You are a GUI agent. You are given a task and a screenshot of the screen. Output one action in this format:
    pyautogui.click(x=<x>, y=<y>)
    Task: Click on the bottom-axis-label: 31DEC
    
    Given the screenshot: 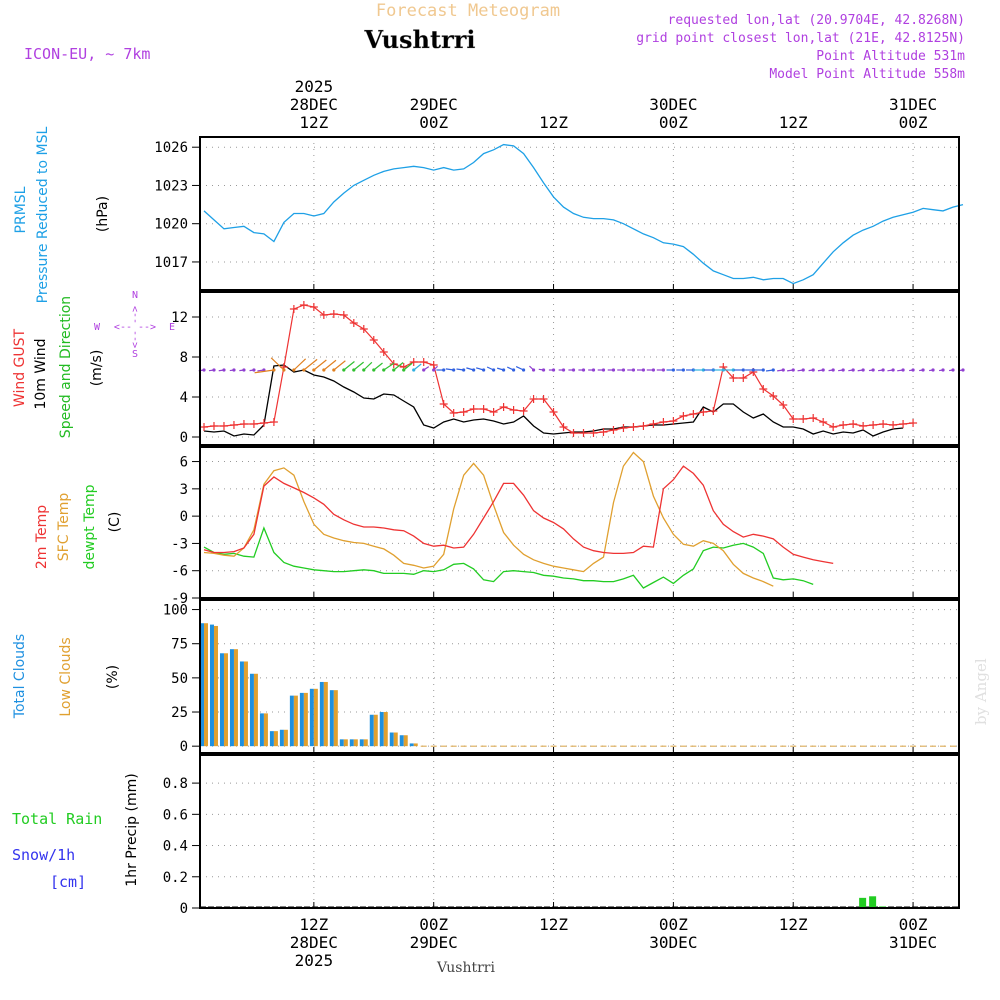 What is the action you would take?
    pyautogui.click(x=913, y=942)
    